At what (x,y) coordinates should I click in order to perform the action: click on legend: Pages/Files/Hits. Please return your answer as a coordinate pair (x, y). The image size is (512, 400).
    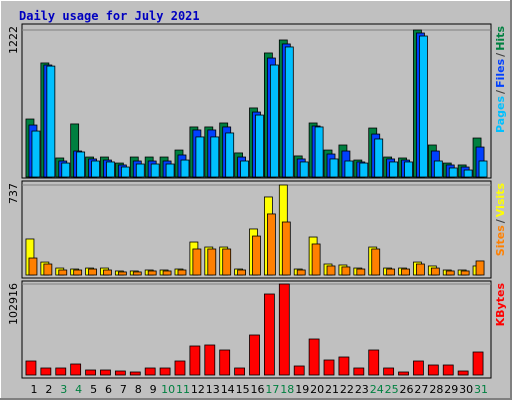
    Looking at the image, I should click on (500, 79).